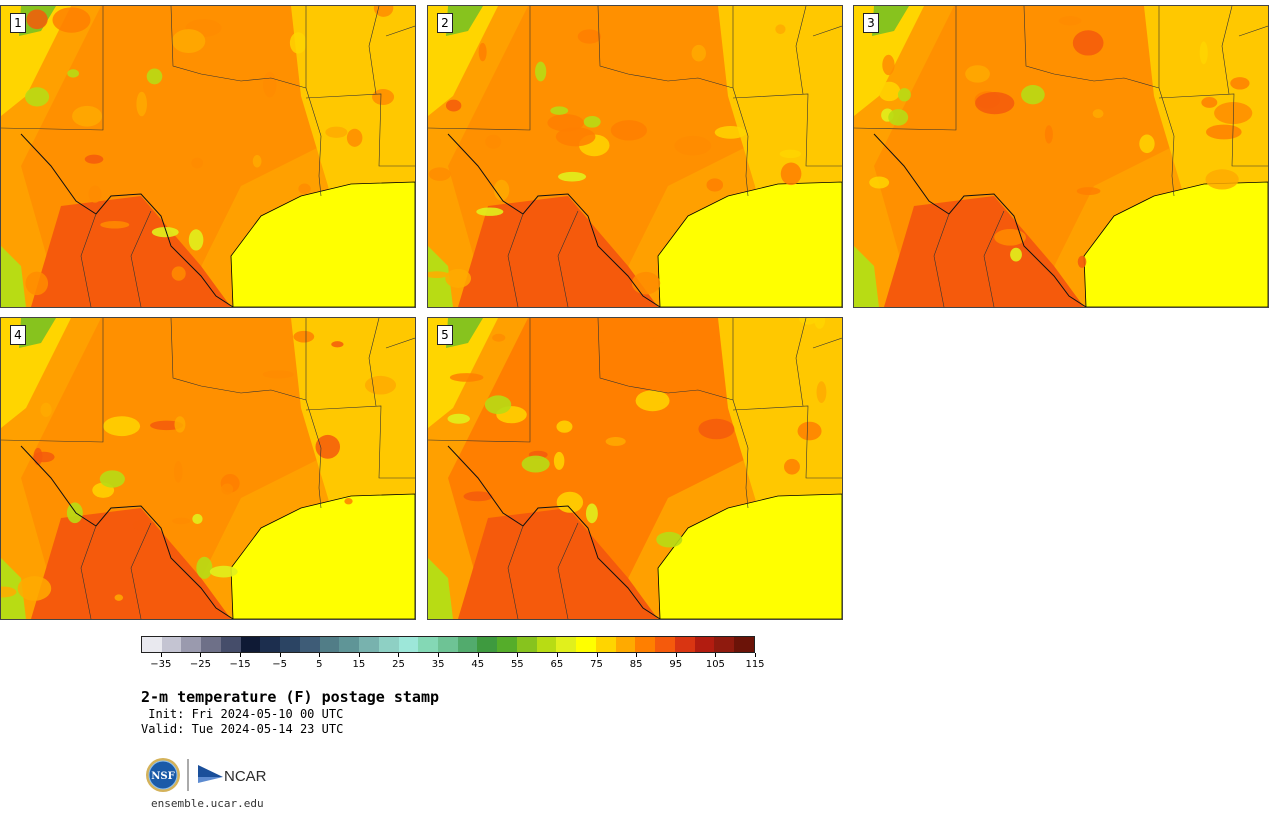 The image size is (1280, 815). Describe the element at coordinates (636, 664) in the screenshot. I see `colorbar-tick-label: 85` at that location.